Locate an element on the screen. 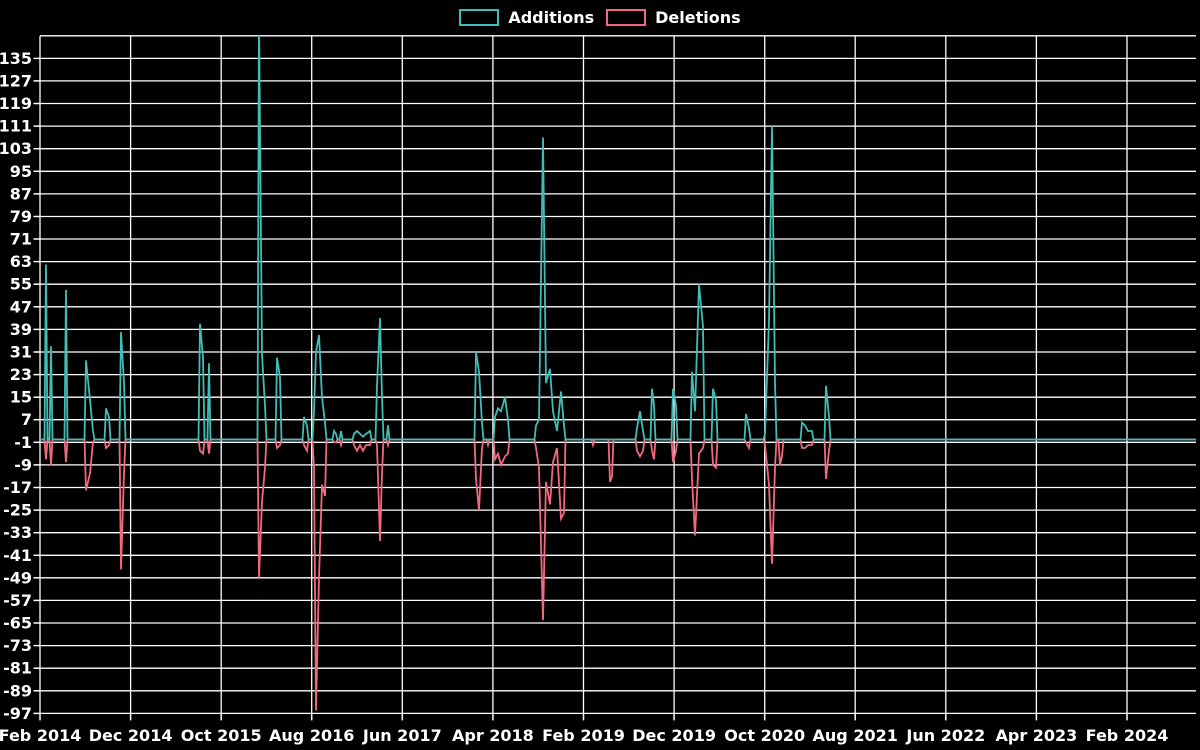 This screenshot has height=750, width=1200. x-tick-label: Apr 2018 is located at coordinates (493, 735).